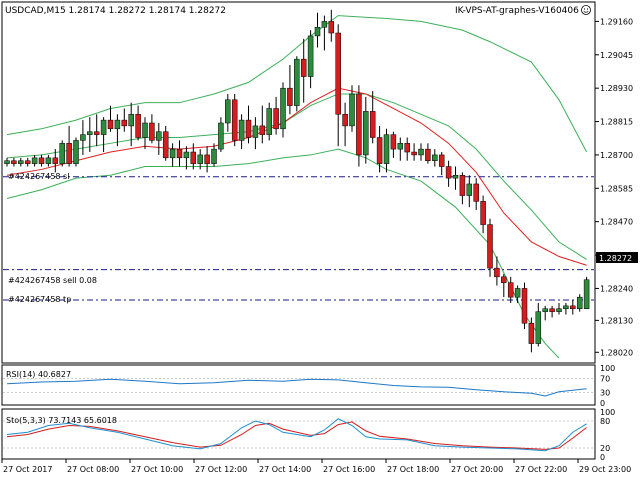 The image size is (640, 480). I want to click on price-tick-label: 1.28815, so click(616, 122).